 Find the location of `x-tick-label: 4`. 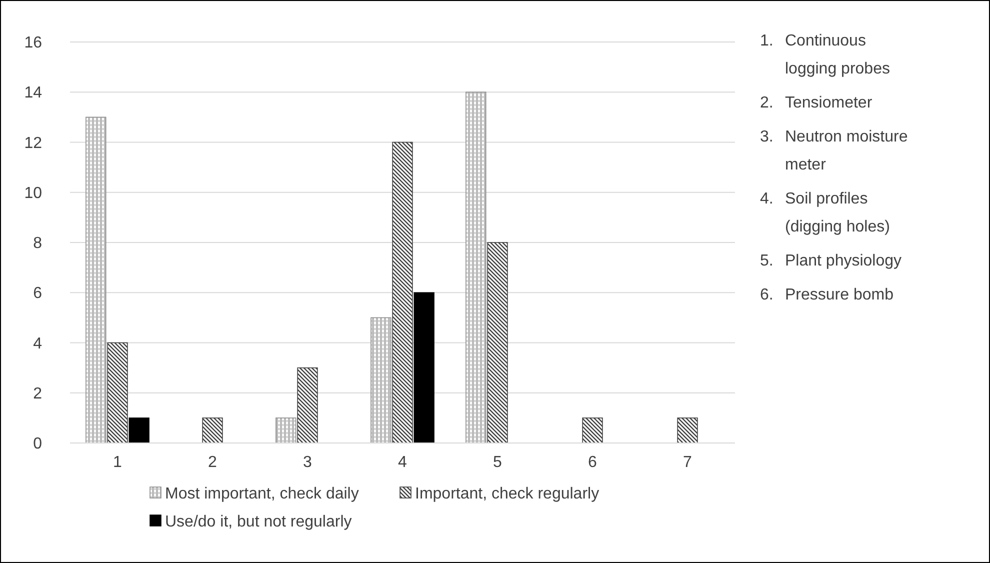

x-tick-label: 4 is located at coordinates (403, 462).